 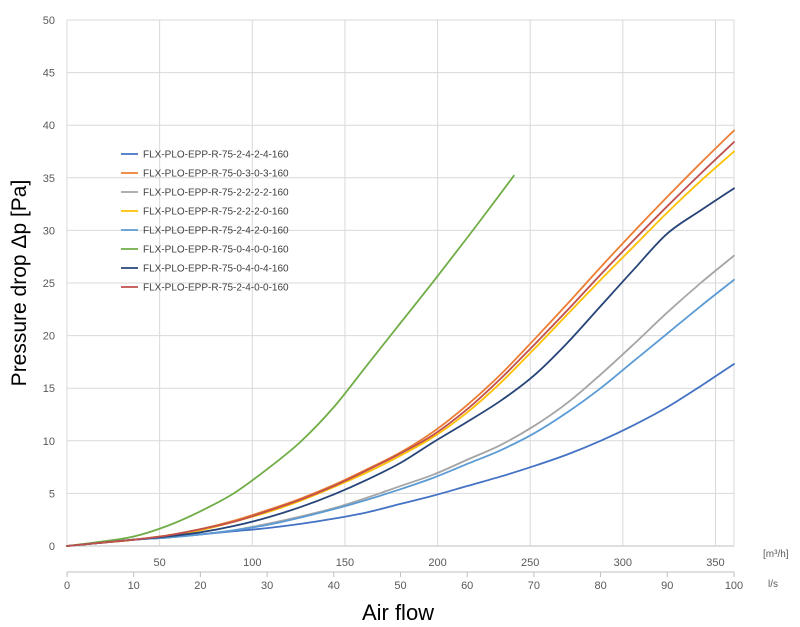 I want to click on y-tick-label: 30, so click(x=49, y=231).